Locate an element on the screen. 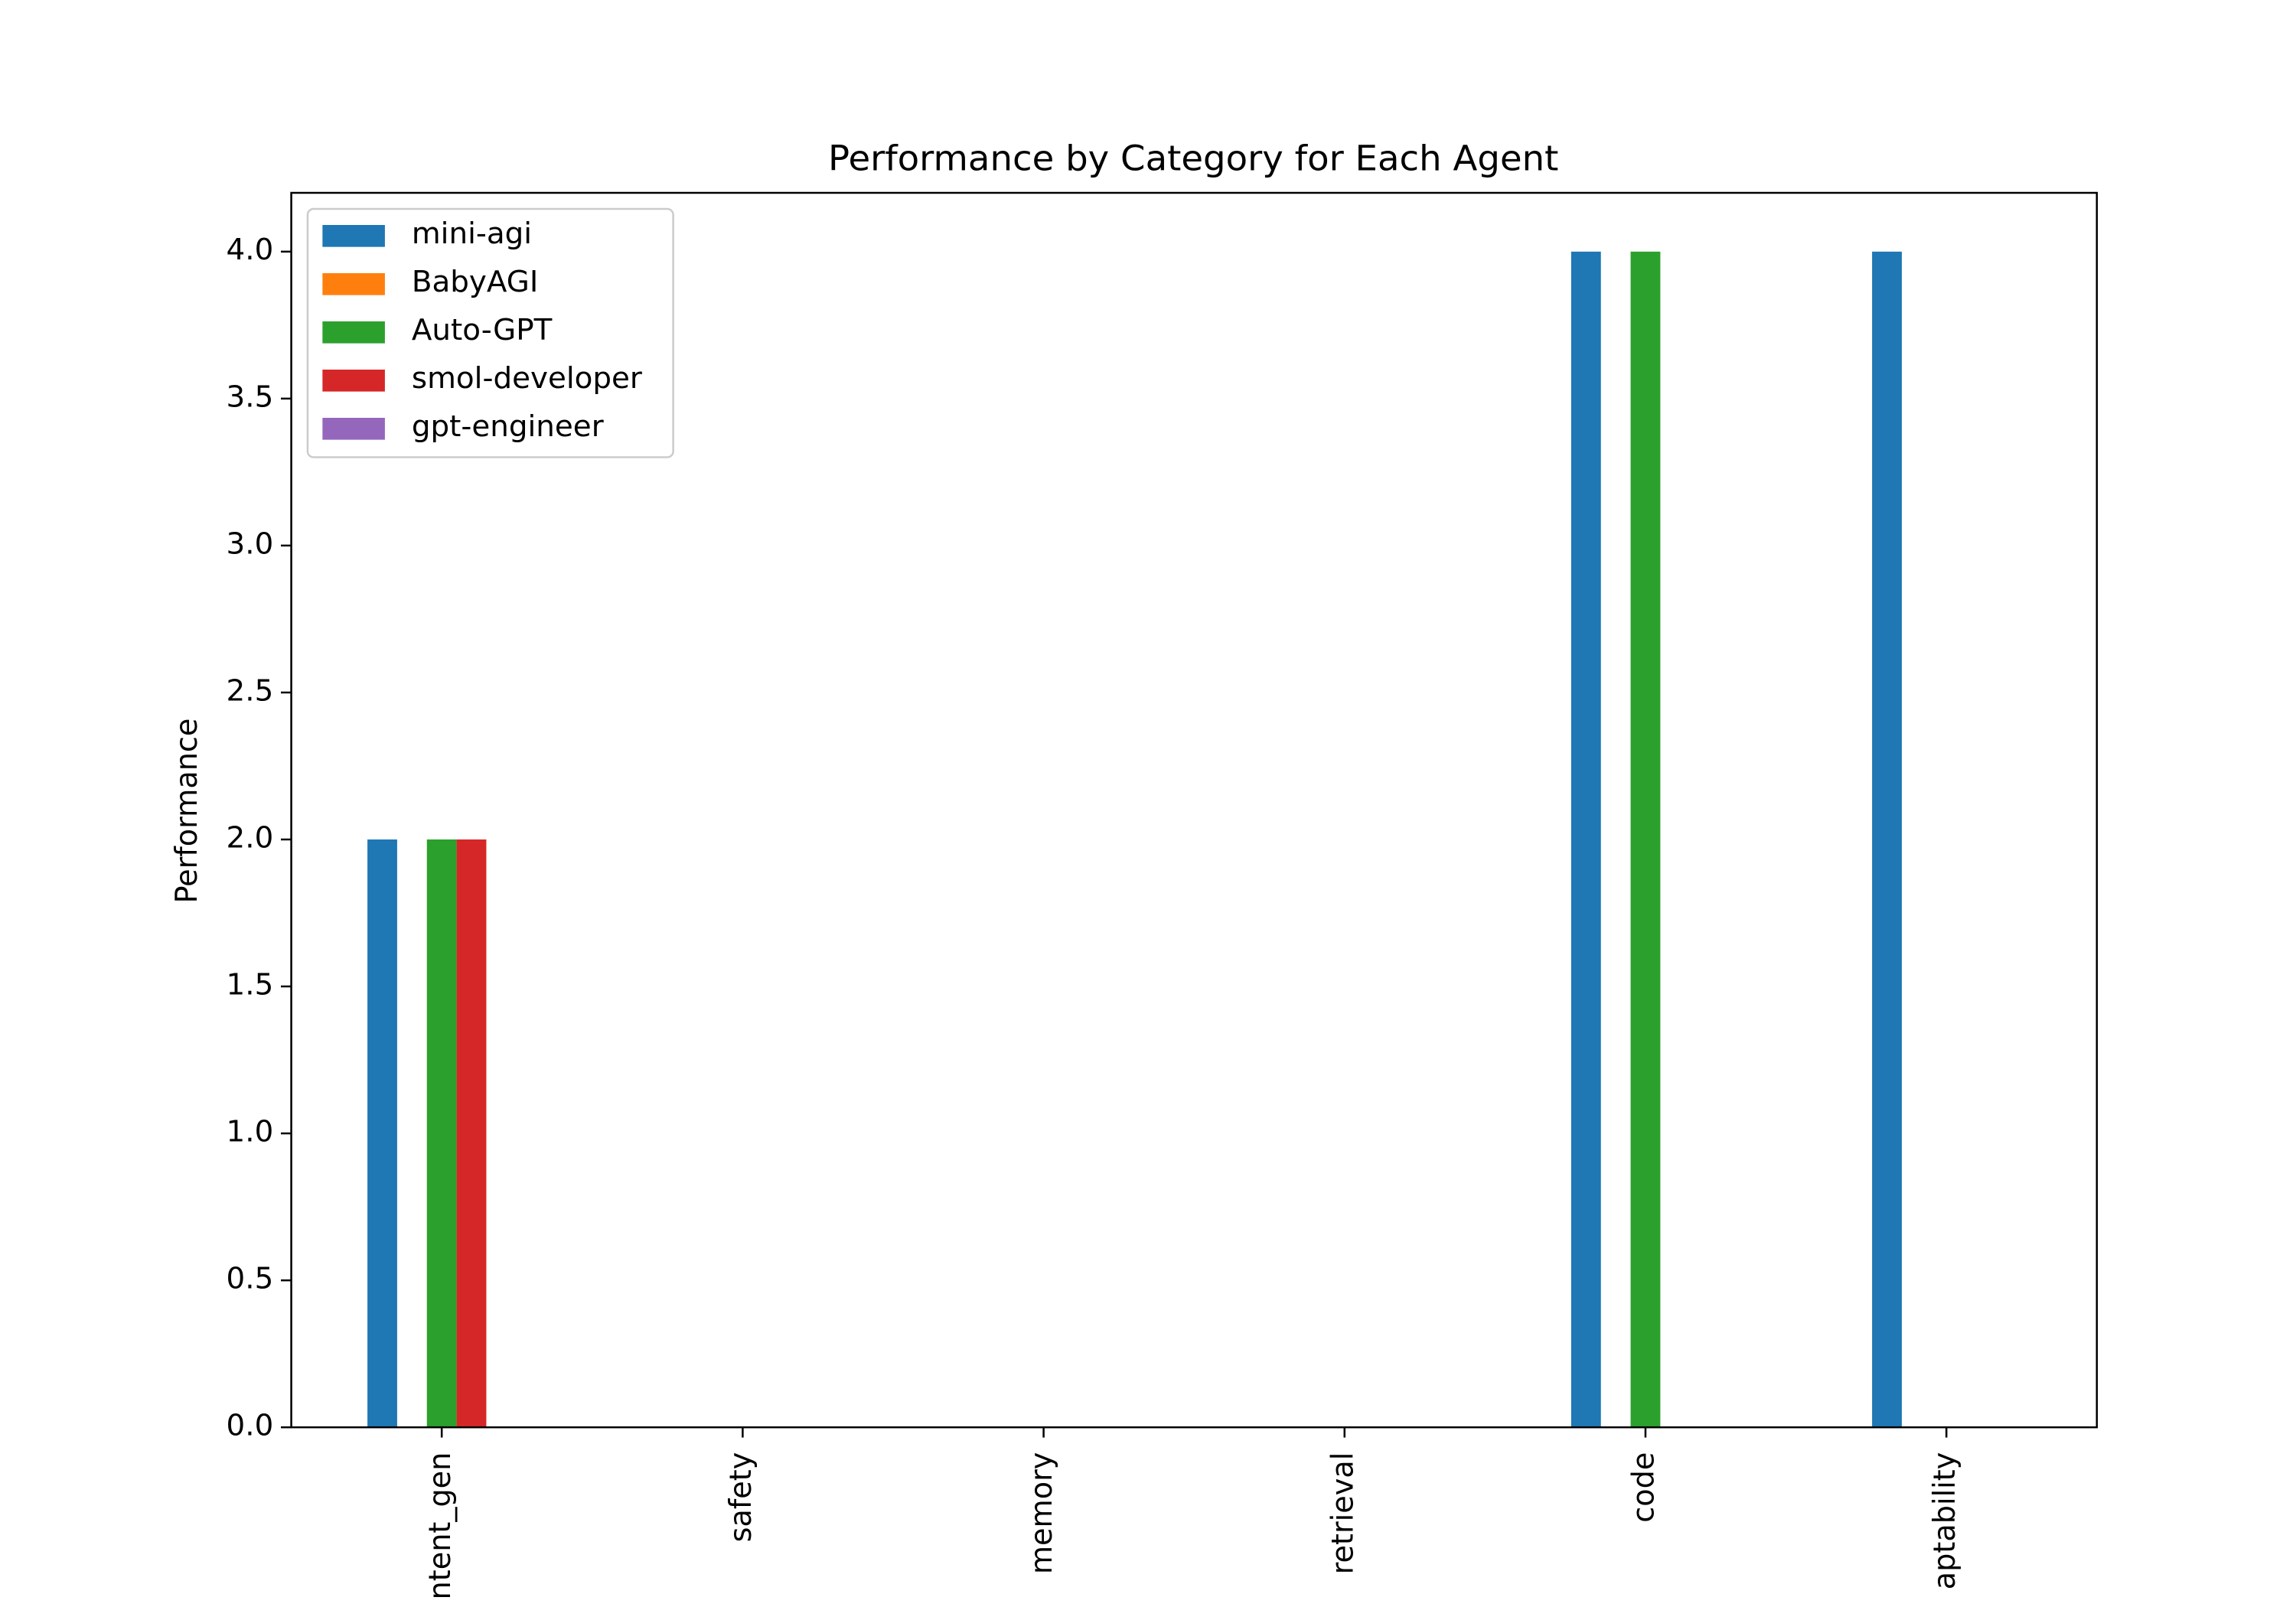 The height and width of the screenshot is (1607, 2296). legend-label: gpt-engineer is located at coordinates (508, 426).